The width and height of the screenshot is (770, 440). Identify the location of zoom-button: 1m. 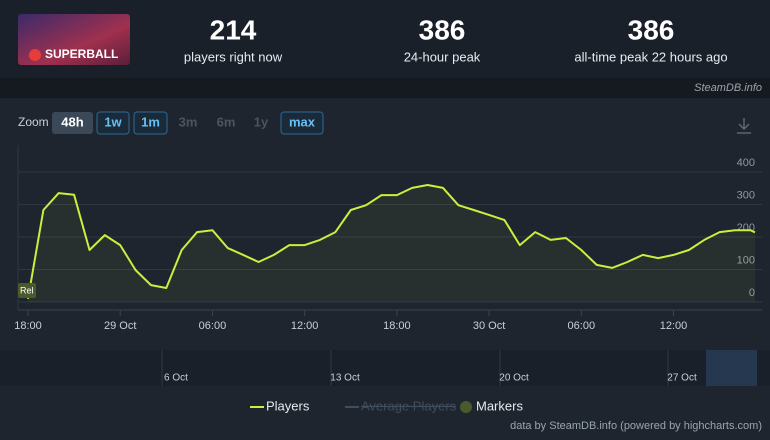
(150, 123).